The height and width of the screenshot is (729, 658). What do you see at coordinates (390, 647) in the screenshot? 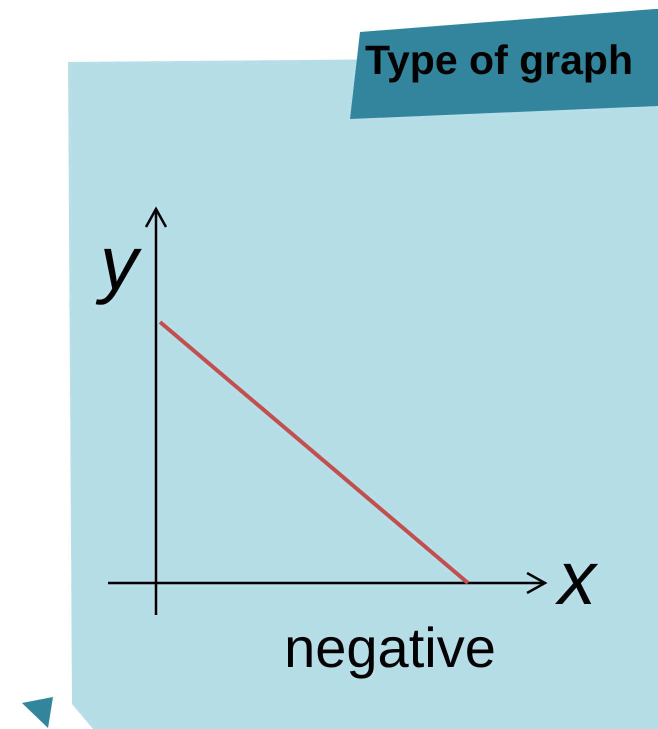
I see `text: negative` at bounding box center [390, 647].